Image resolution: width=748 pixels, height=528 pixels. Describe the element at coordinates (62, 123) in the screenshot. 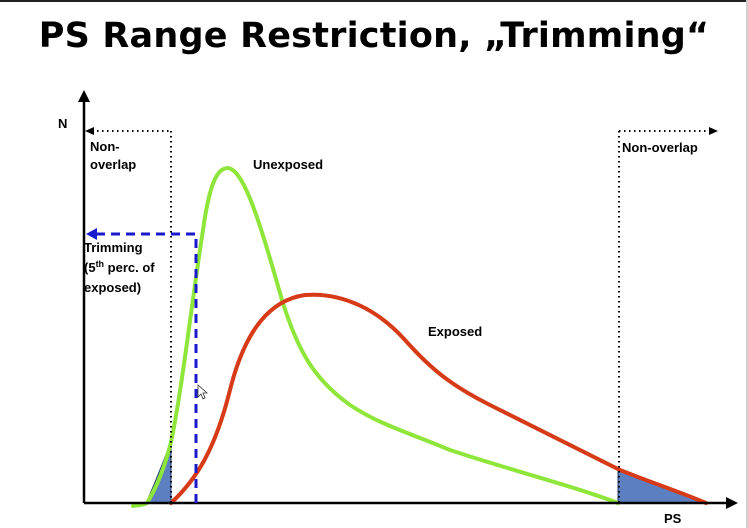

I see `y-axis-label: N` at that location.